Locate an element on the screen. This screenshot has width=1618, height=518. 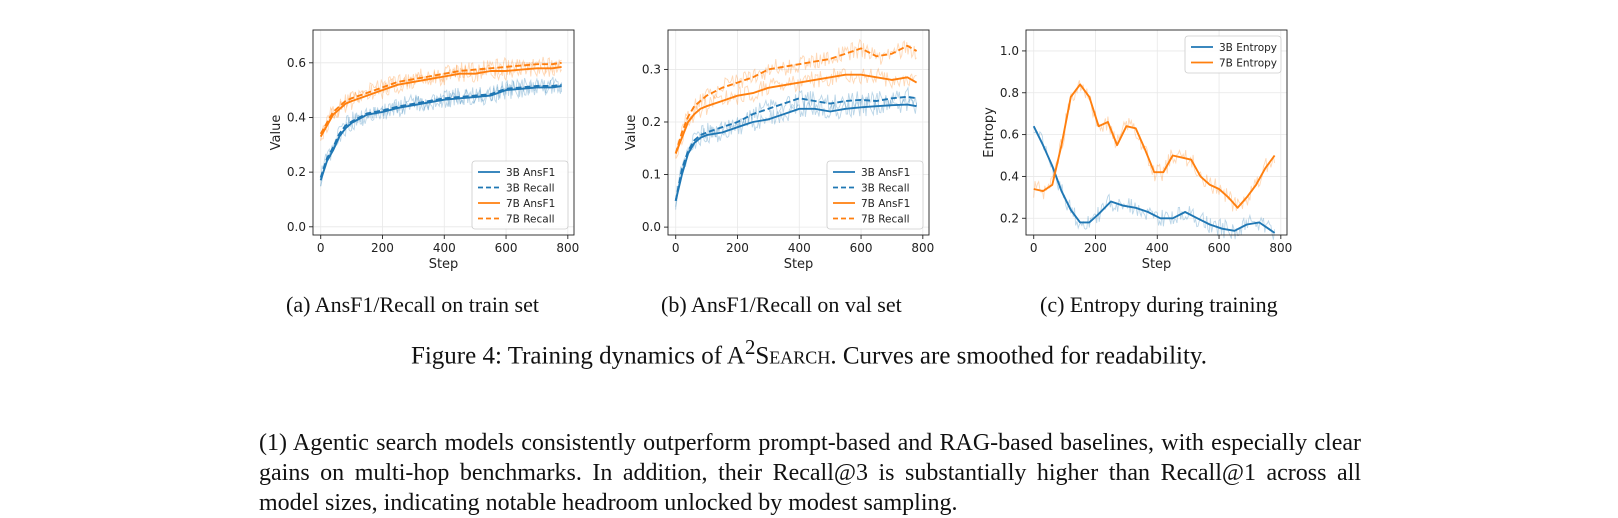
subcaption-c: (c) Entropy during training is located at coordinates (1159, 304).